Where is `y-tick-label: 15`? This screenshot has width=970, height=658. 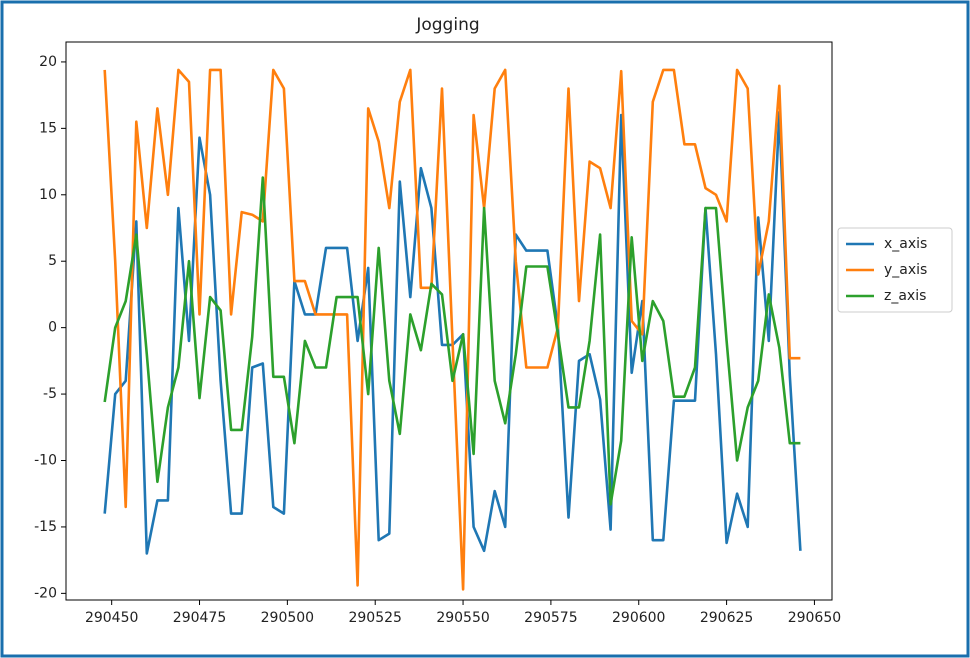 y-tick-label: 15 is located at coordinates (48, 128).